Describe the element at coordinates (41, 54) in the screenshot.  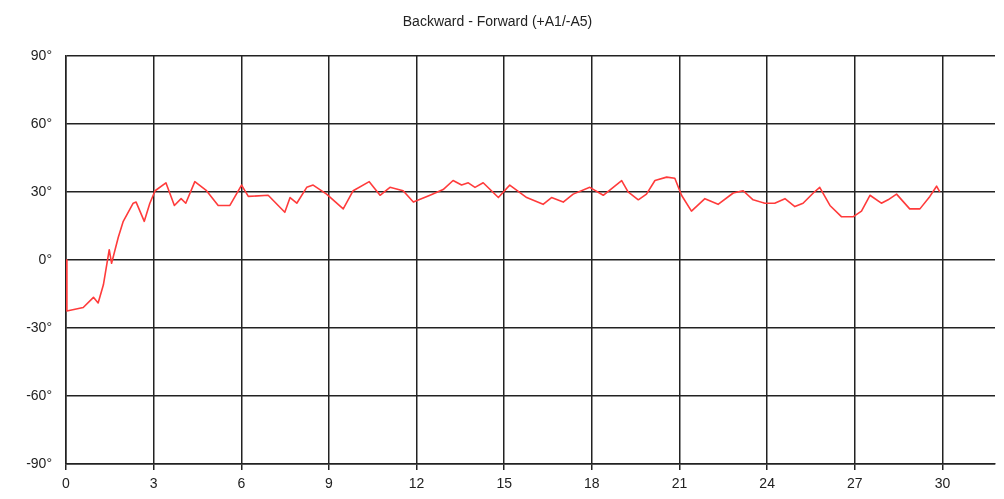
I see `y-tick-label: 90°` at that location.